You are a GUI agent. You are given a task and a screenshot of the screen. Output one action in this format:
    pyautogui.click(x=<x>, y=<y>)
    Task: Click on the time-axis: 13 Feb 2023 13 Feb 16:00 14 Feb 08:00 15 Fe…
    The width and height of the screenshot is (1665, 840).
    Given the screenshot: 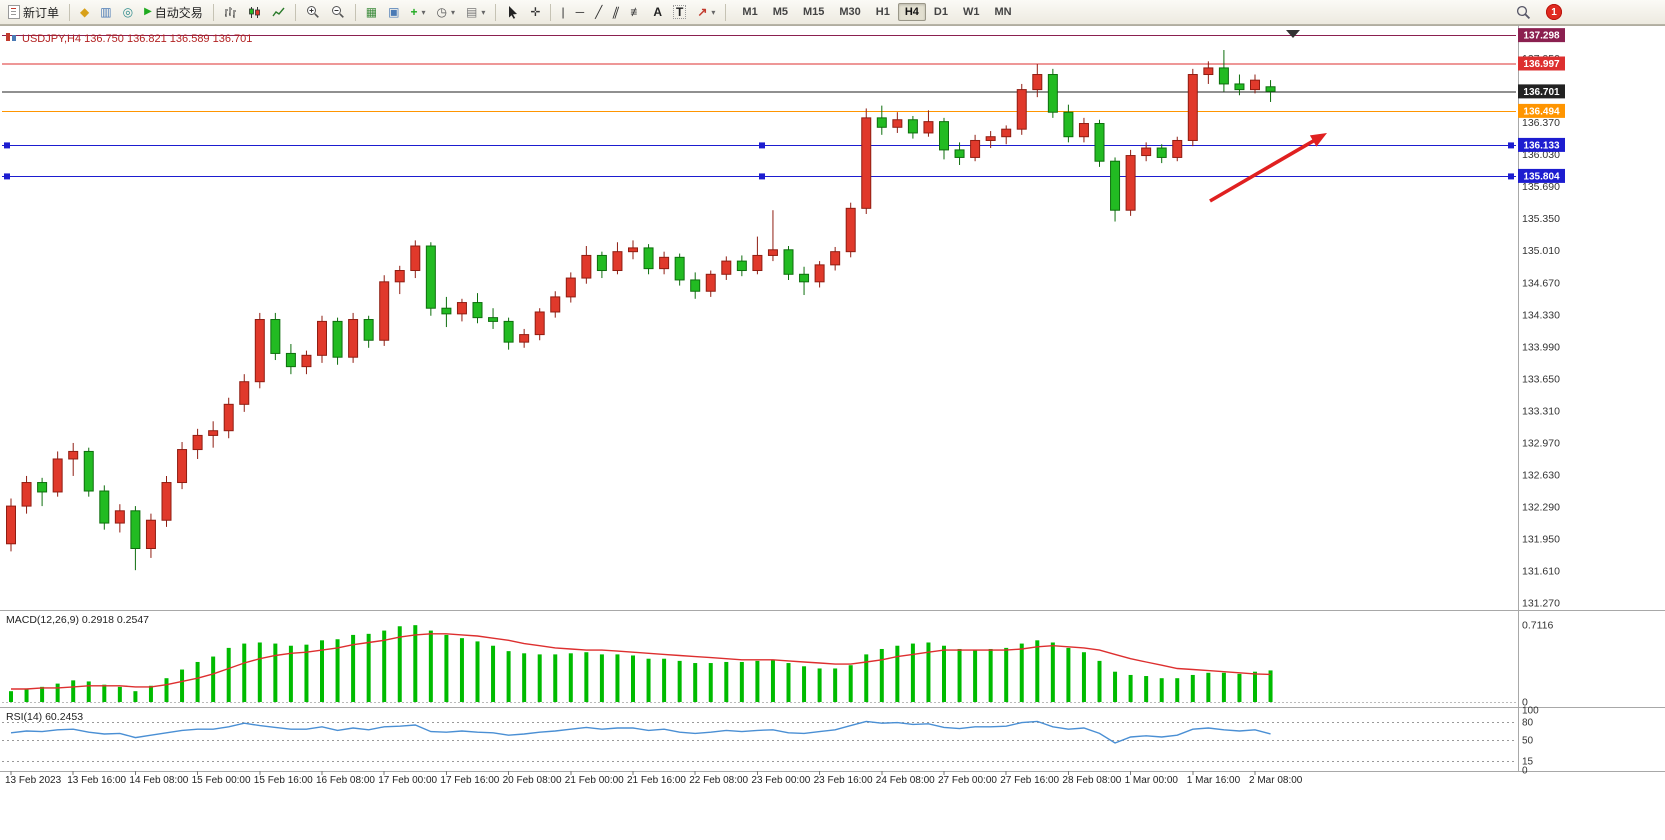 What is the action you would take?
    pyautogui.click(x=654, y=778)
    